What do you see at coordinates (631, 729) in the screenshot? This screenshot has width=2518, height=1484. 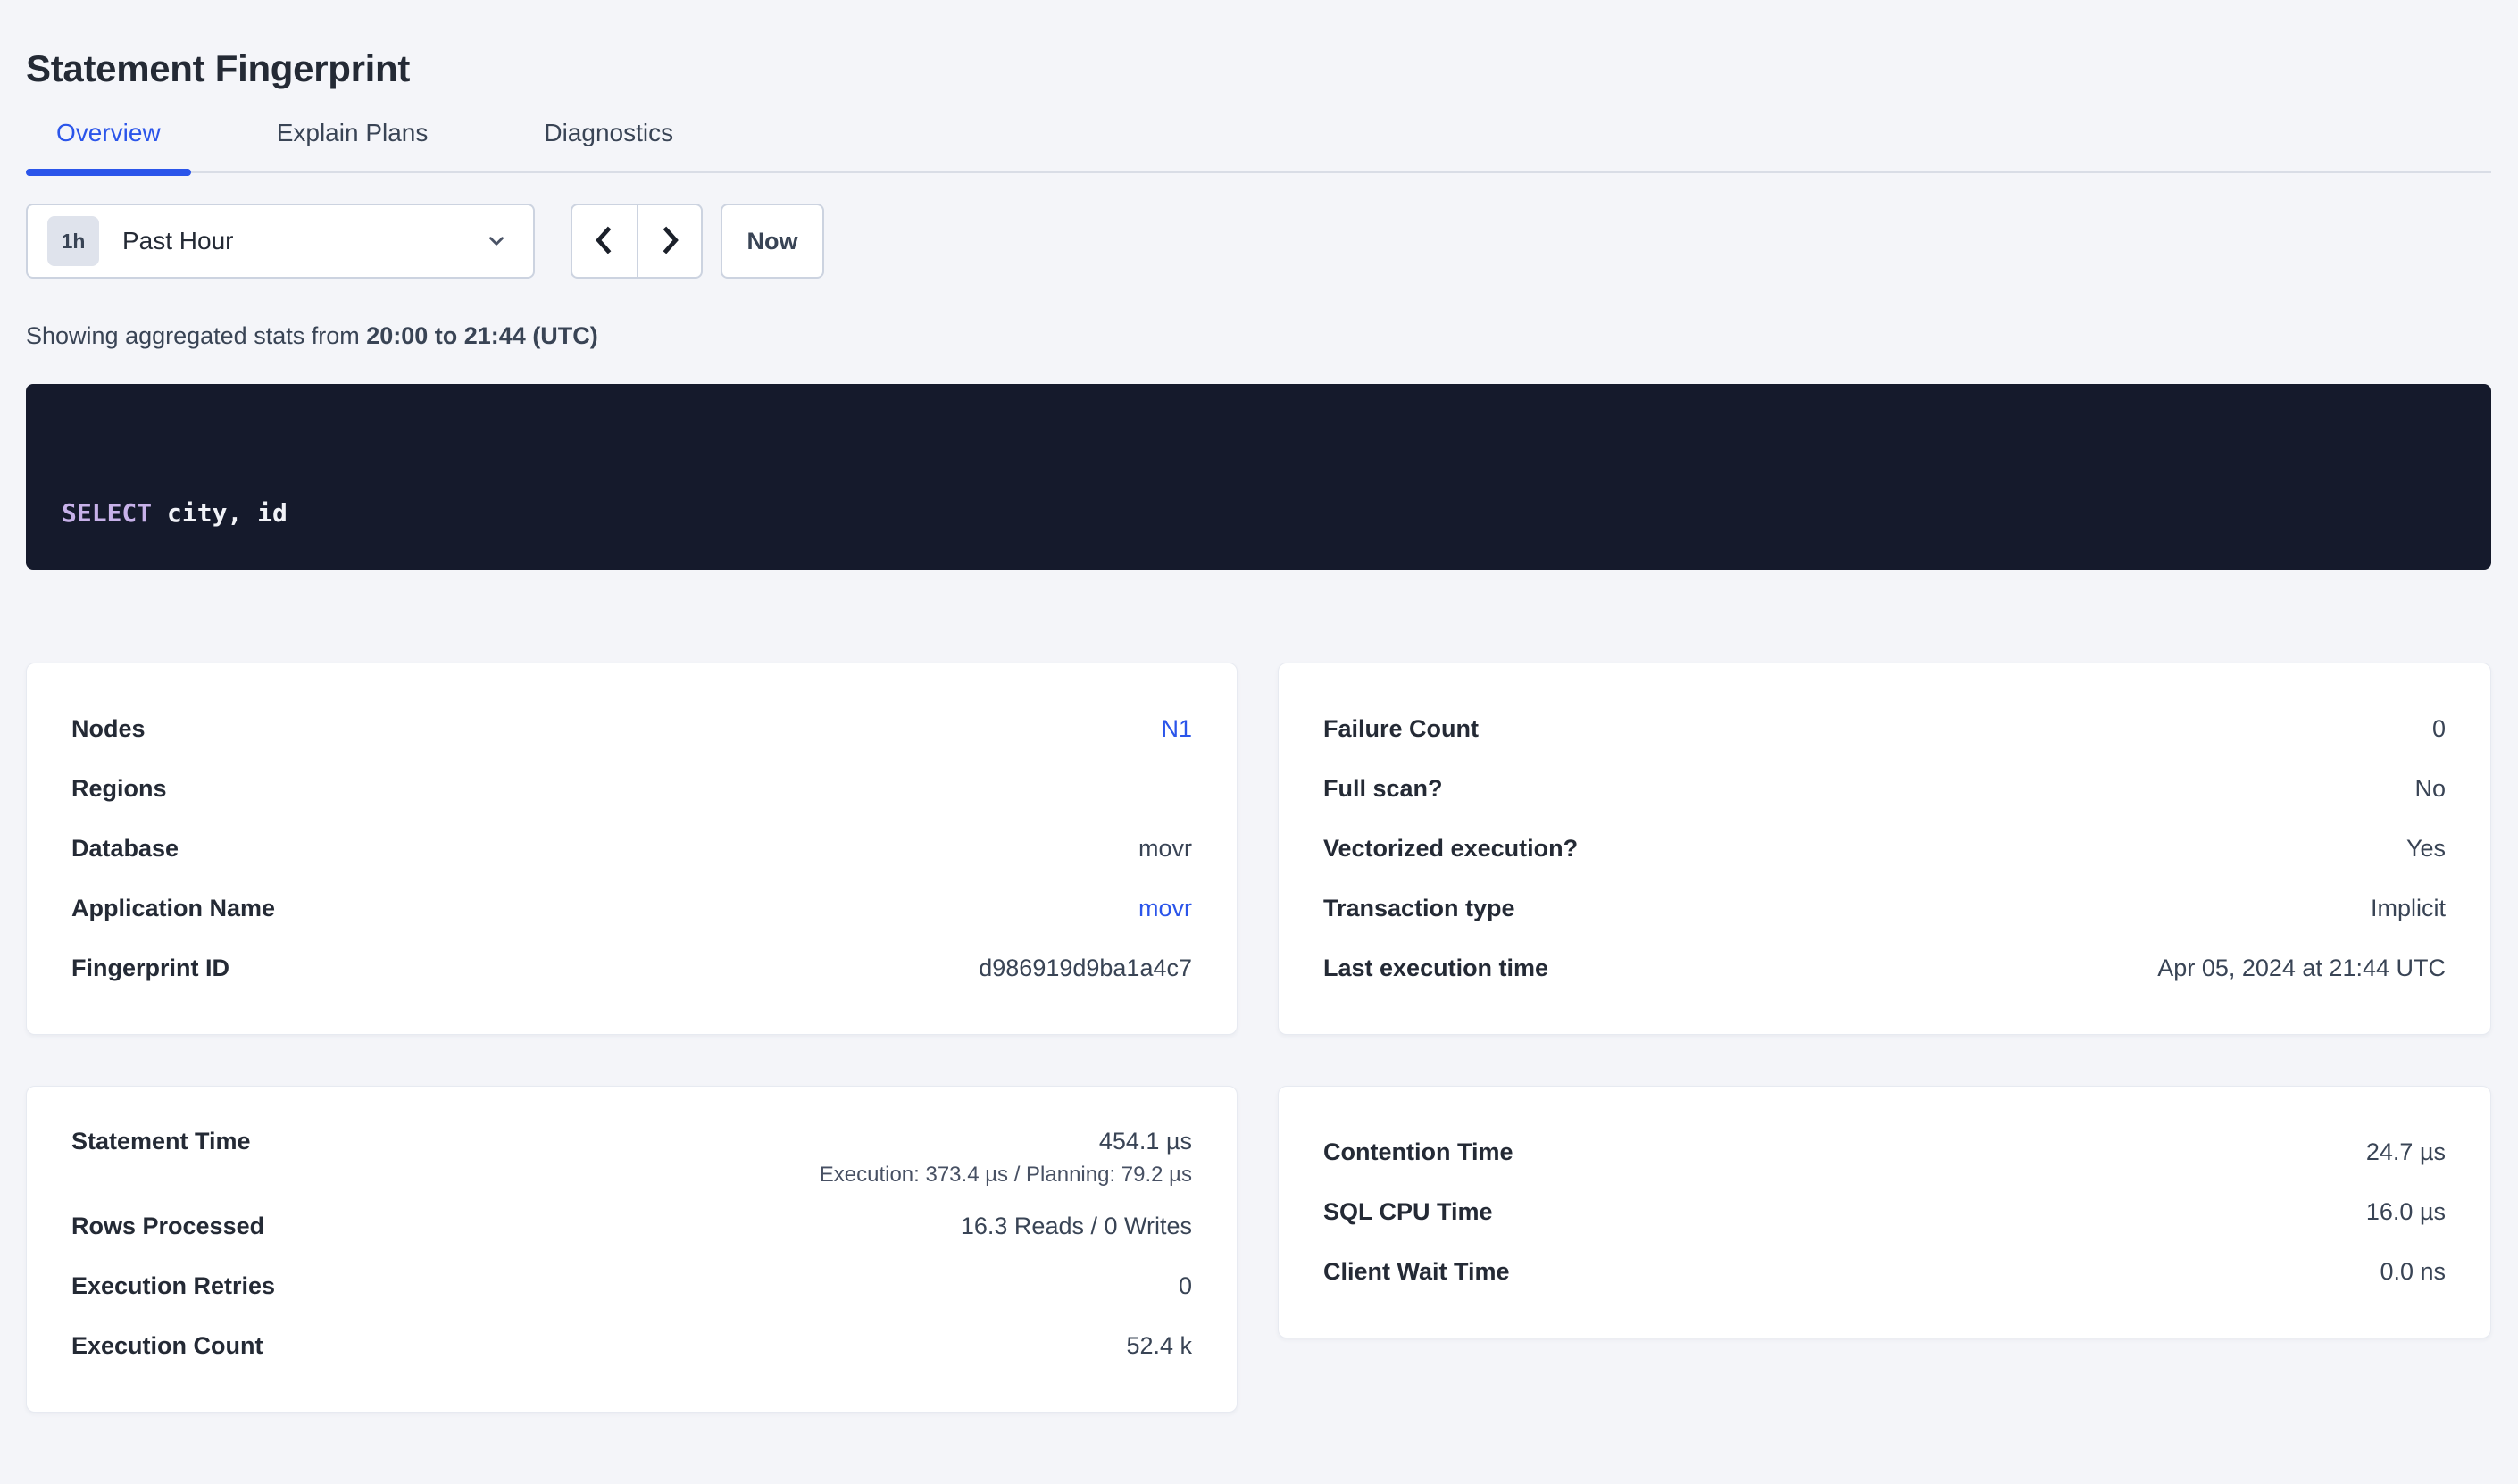 I see `detail-row-nodes: Nodes N1` at bounding box center [631, 729].